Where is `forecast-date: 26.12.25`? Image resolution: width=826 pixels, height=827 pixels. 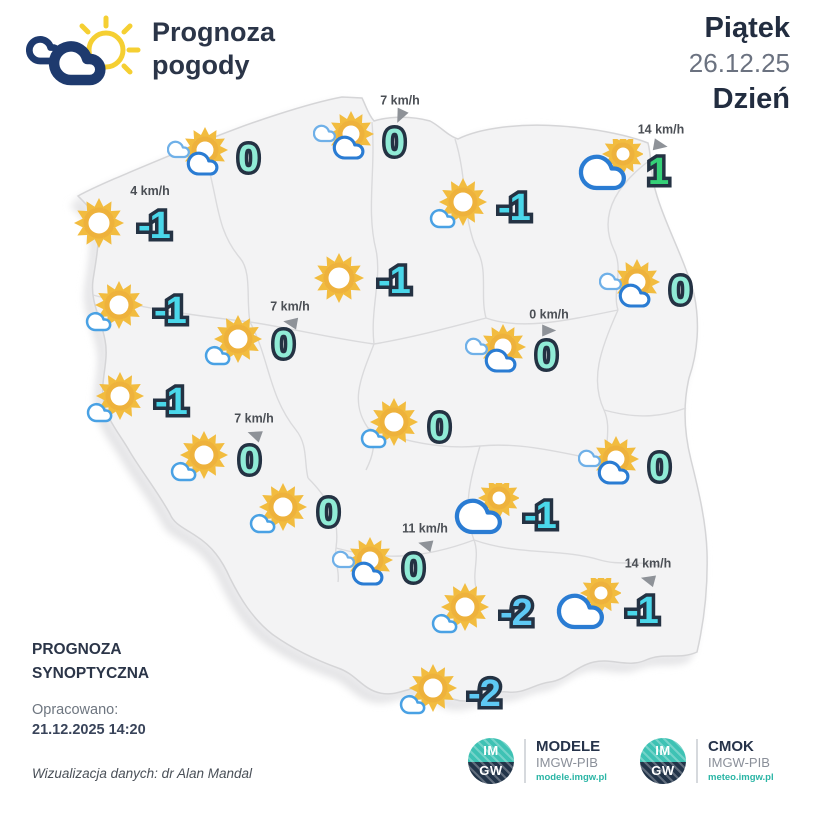 forecast-date: 26.12.25 is located at coordinates (739, 63).